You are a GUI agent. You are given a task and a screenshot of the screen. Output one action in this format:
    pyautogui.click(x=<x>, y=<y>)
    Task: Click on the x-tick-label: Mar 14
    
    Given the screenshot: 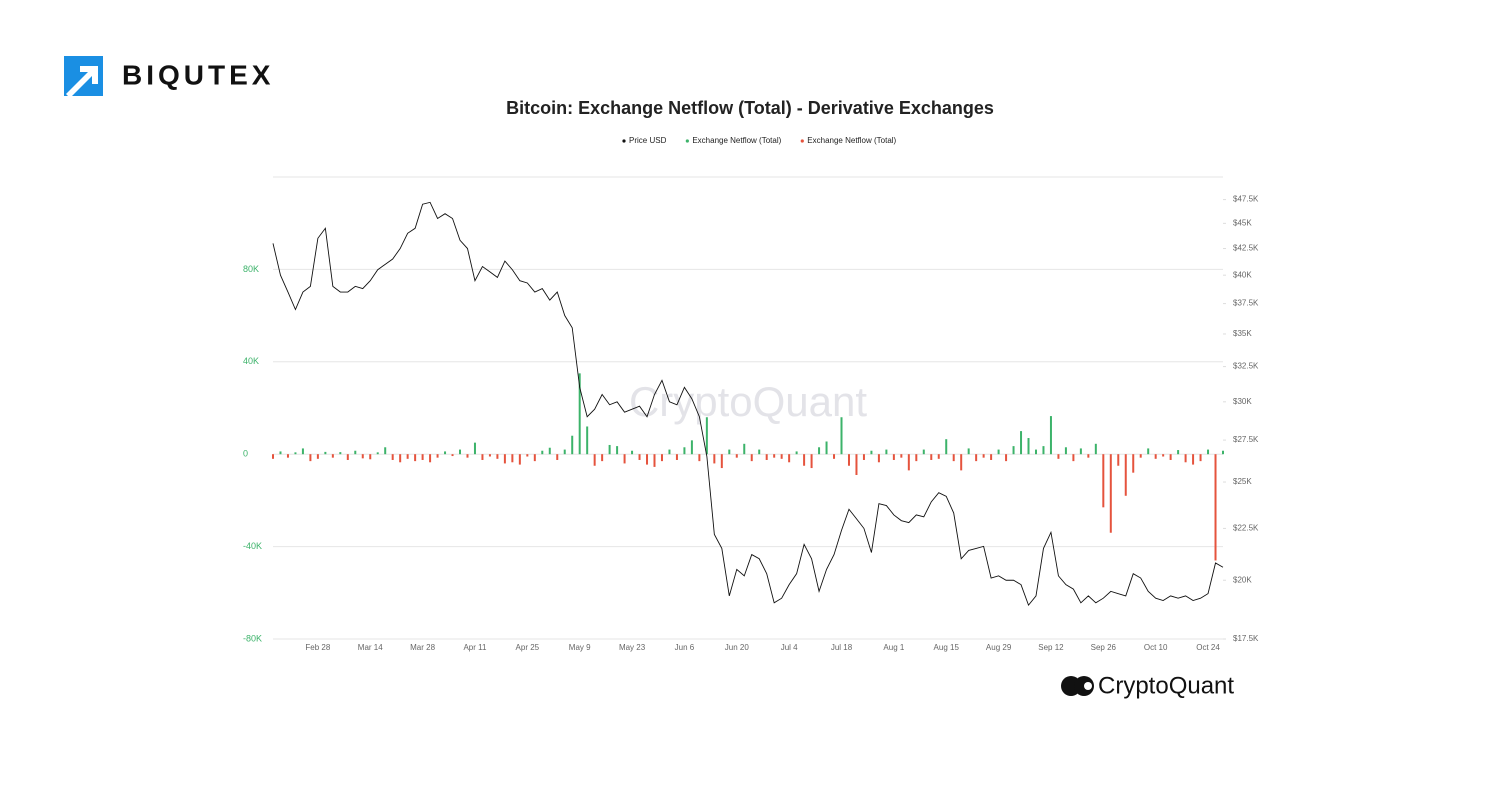 What is the action you would take?
    pyautogui.click(x=370, y=647)
    